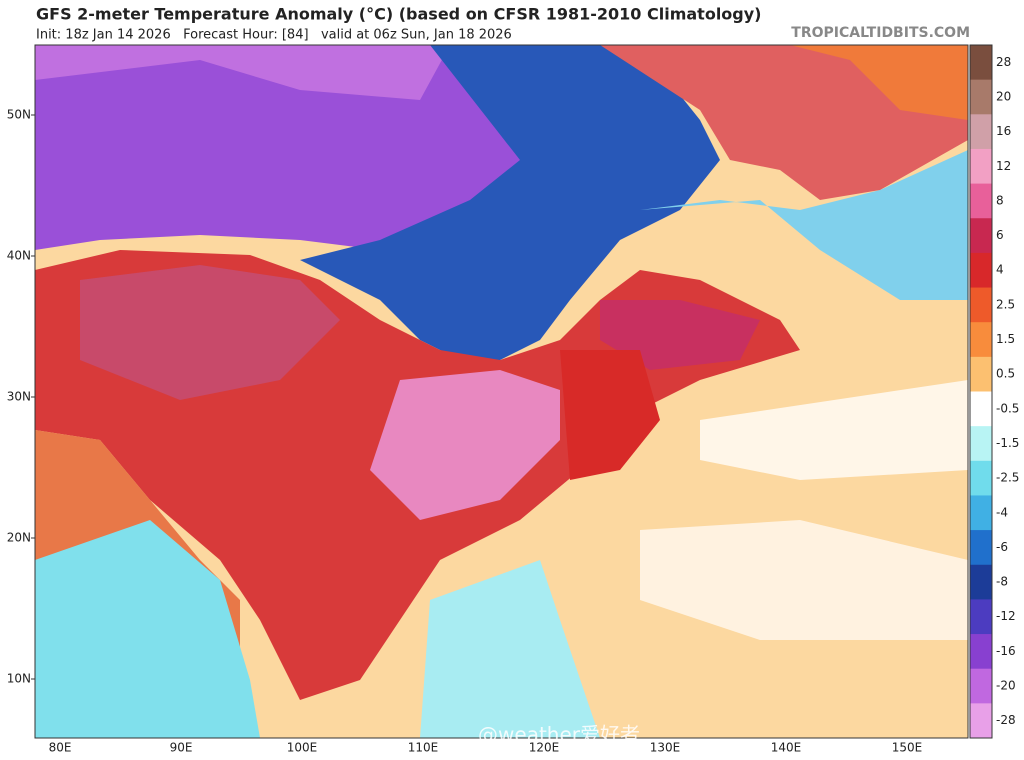  What do you see at coordinates (19, 679) in the screenshot?
I see `latitude-label: 10N` at bounding box center [19, 679].